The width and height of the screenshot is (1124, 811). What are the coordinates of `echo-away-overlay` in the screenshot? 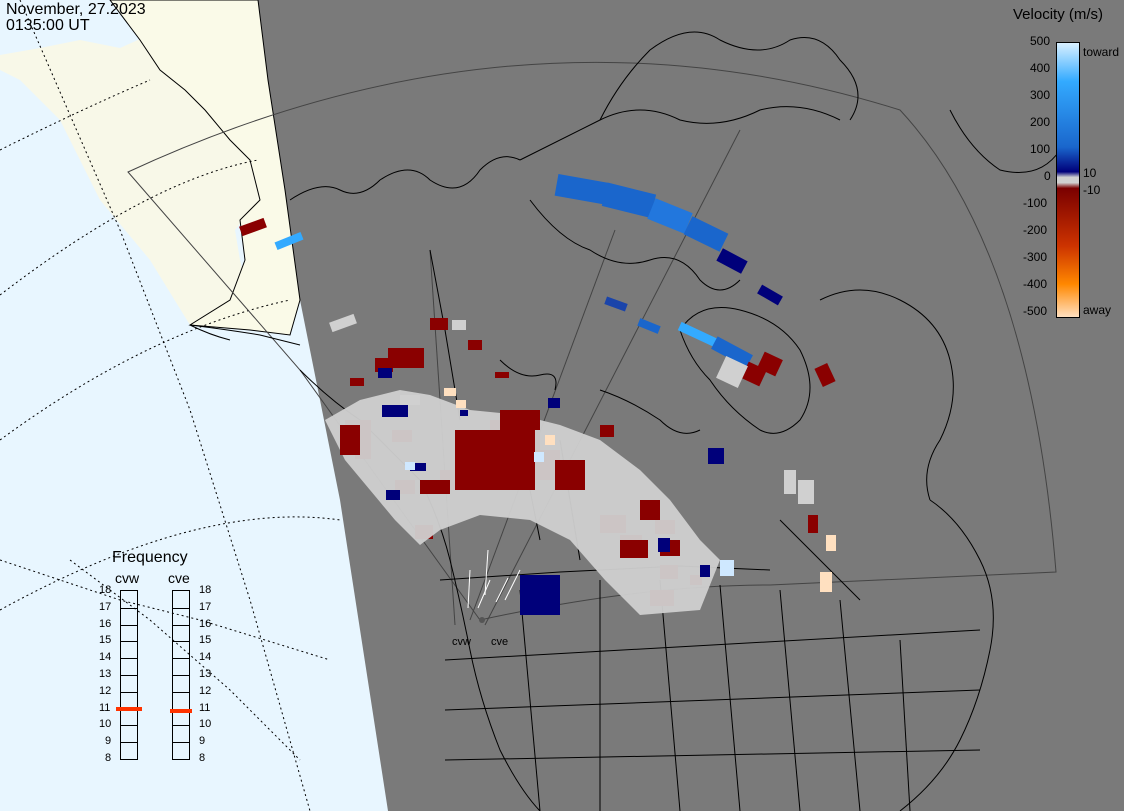 It's located at (510, 484).